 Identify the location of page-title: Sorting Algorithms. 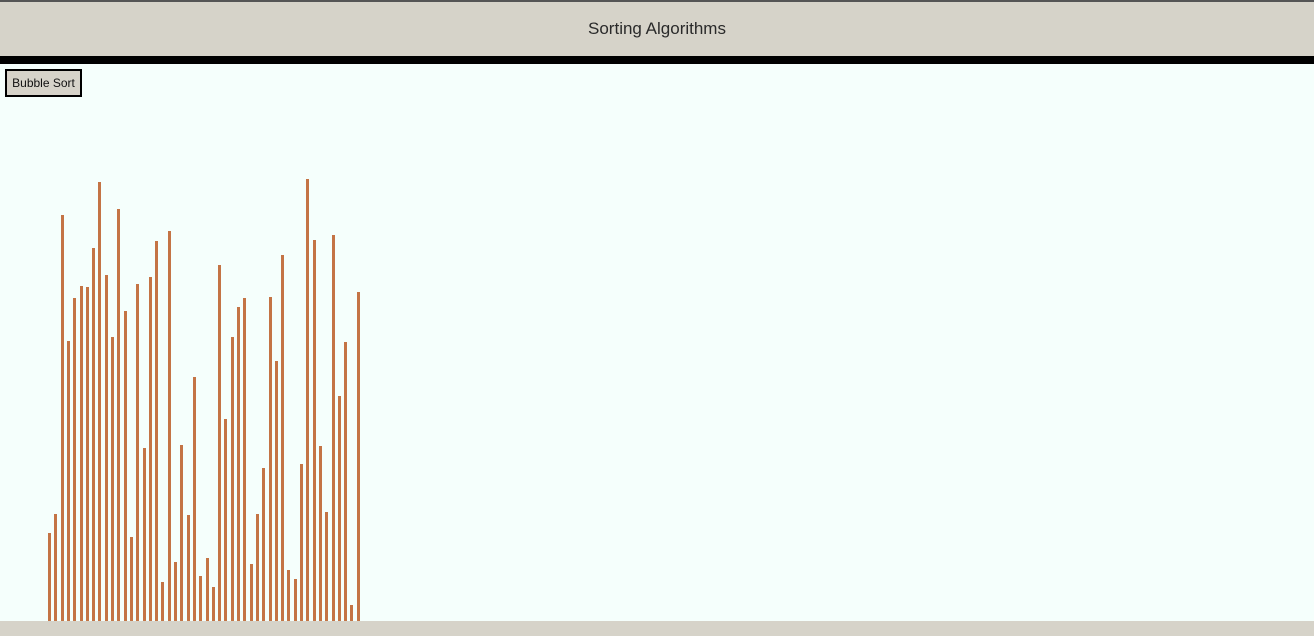
(657, 28).